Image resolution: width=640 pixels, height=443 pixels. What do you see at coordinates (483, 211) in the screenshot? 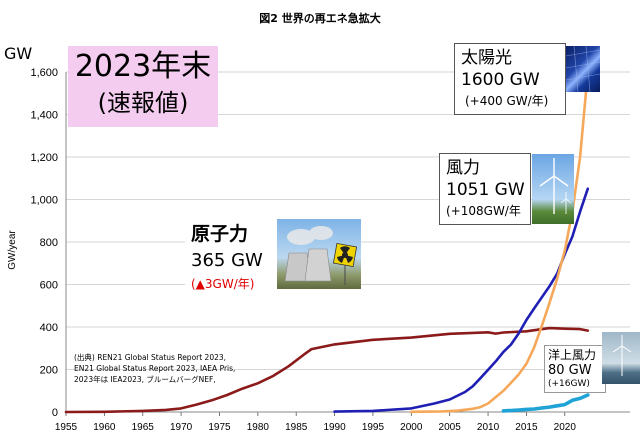
I see `wind-growth: (+108GW/年` at bounding box center [483, 211].